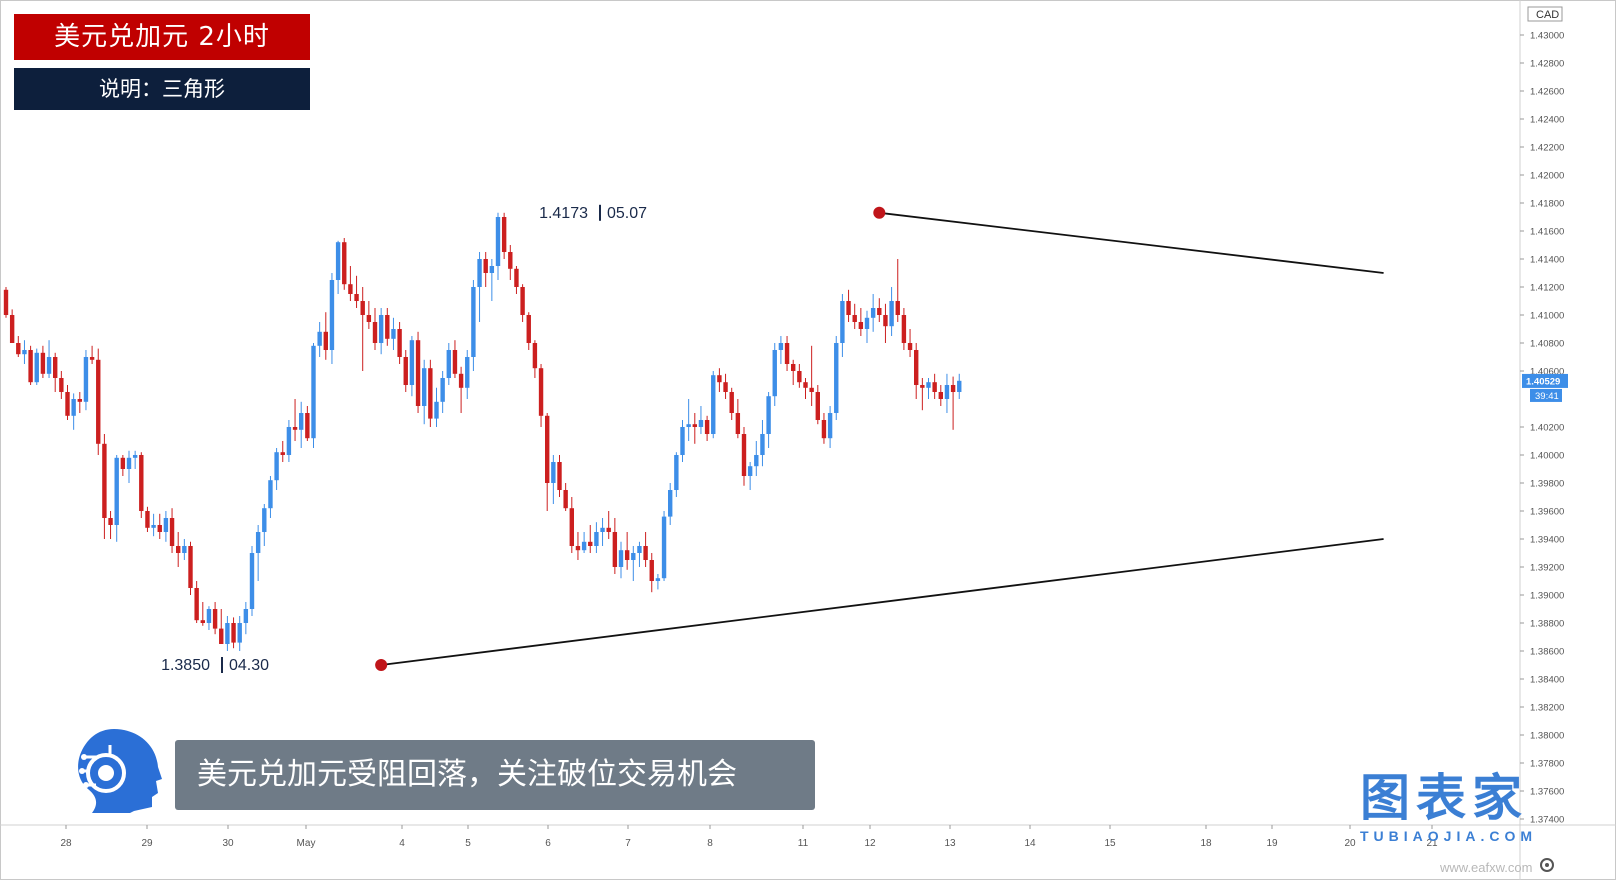 This screenshot has width=1616, height=880. I want to click on watermark: www.eafxw.com, so click(1486, 867).